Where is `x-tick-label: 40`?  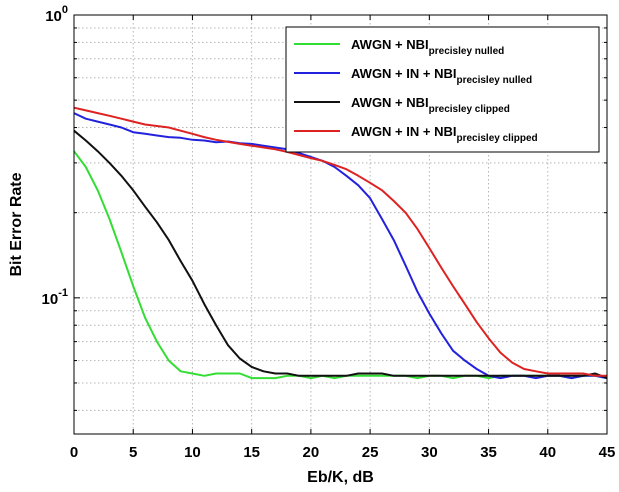
x-tick-label: 40 is located at coordinates (547, 452).